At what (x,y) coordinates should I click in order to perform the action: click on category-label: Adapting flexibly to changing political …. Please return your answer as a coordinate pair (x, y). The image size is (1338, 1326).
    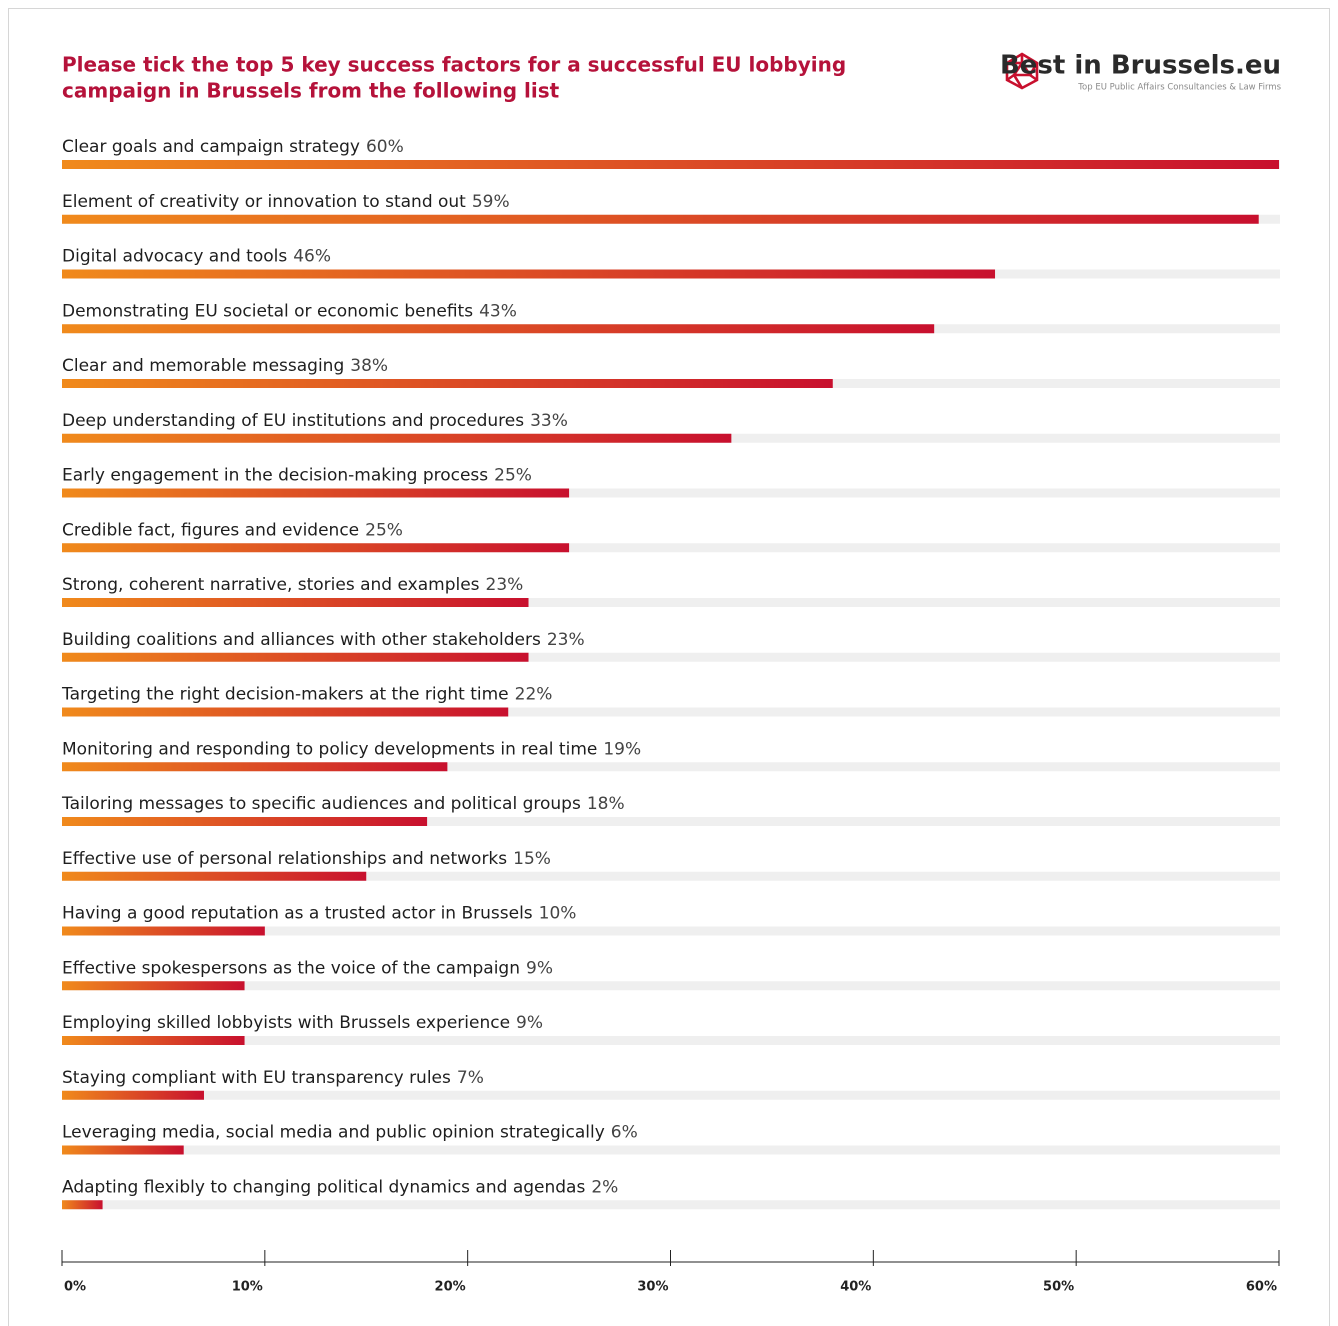
    Looking at the image, I should click on (323, 1187).